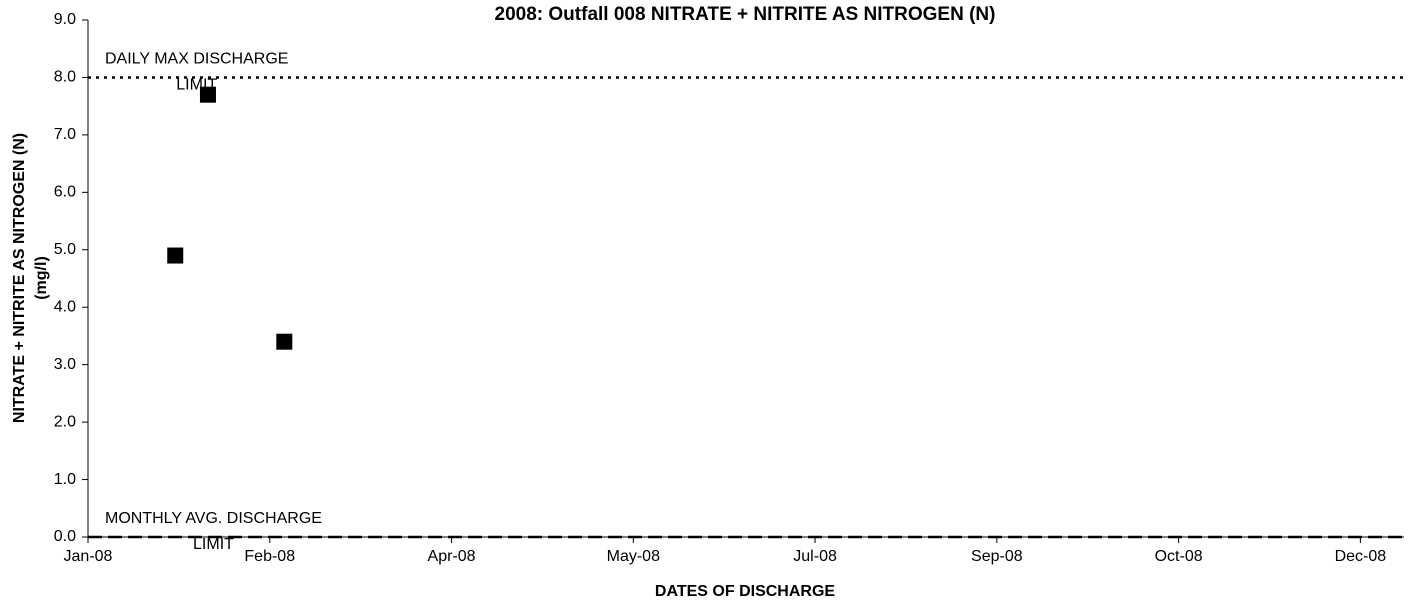 Image resolution: width=1414 pixels, height=602 pixels. What do you see at coordinates (41, 278) in the screenshot?
I see `y-axis-unit: (mg/l)` at bounding box center [41, 278].